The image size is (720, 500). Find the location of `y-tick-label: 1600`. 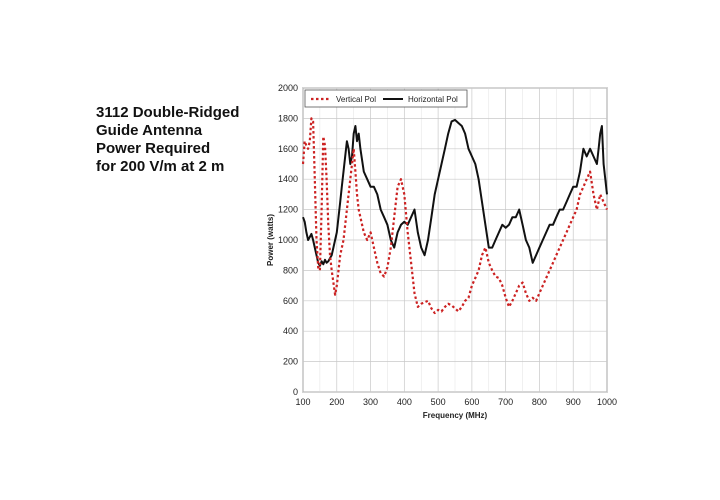

y-tick-label: 1600 is located at coordinates (288, 149).